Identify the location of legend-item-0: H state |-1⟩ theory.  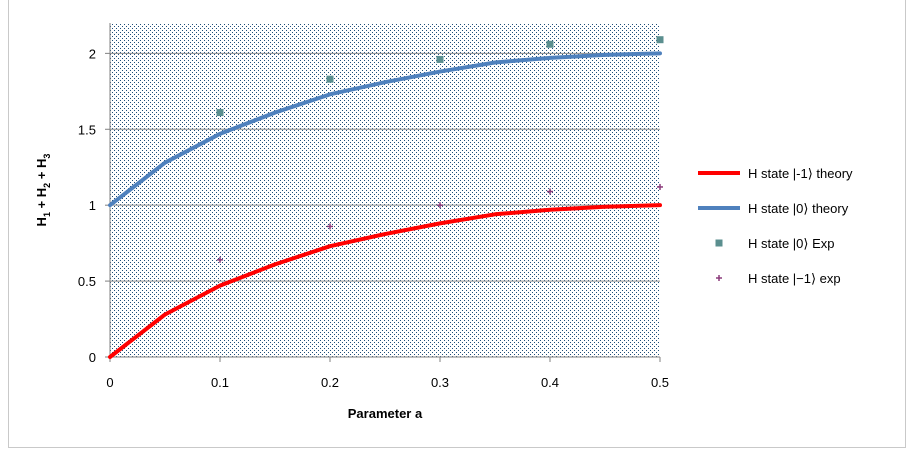
(775, 173).